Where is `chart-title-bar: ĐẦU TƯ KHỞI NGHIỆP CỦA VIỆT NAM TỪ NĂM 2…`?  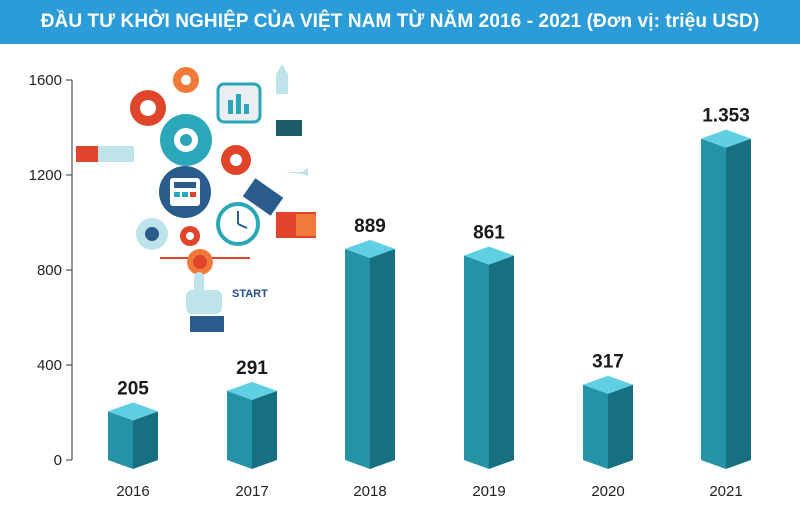 chart-title-bar: ĐẦU TƯ KHỞI NGHIỆP CỦA VIỆT NAM TỪ NĂM 2… is located at coordinates (400, 22).